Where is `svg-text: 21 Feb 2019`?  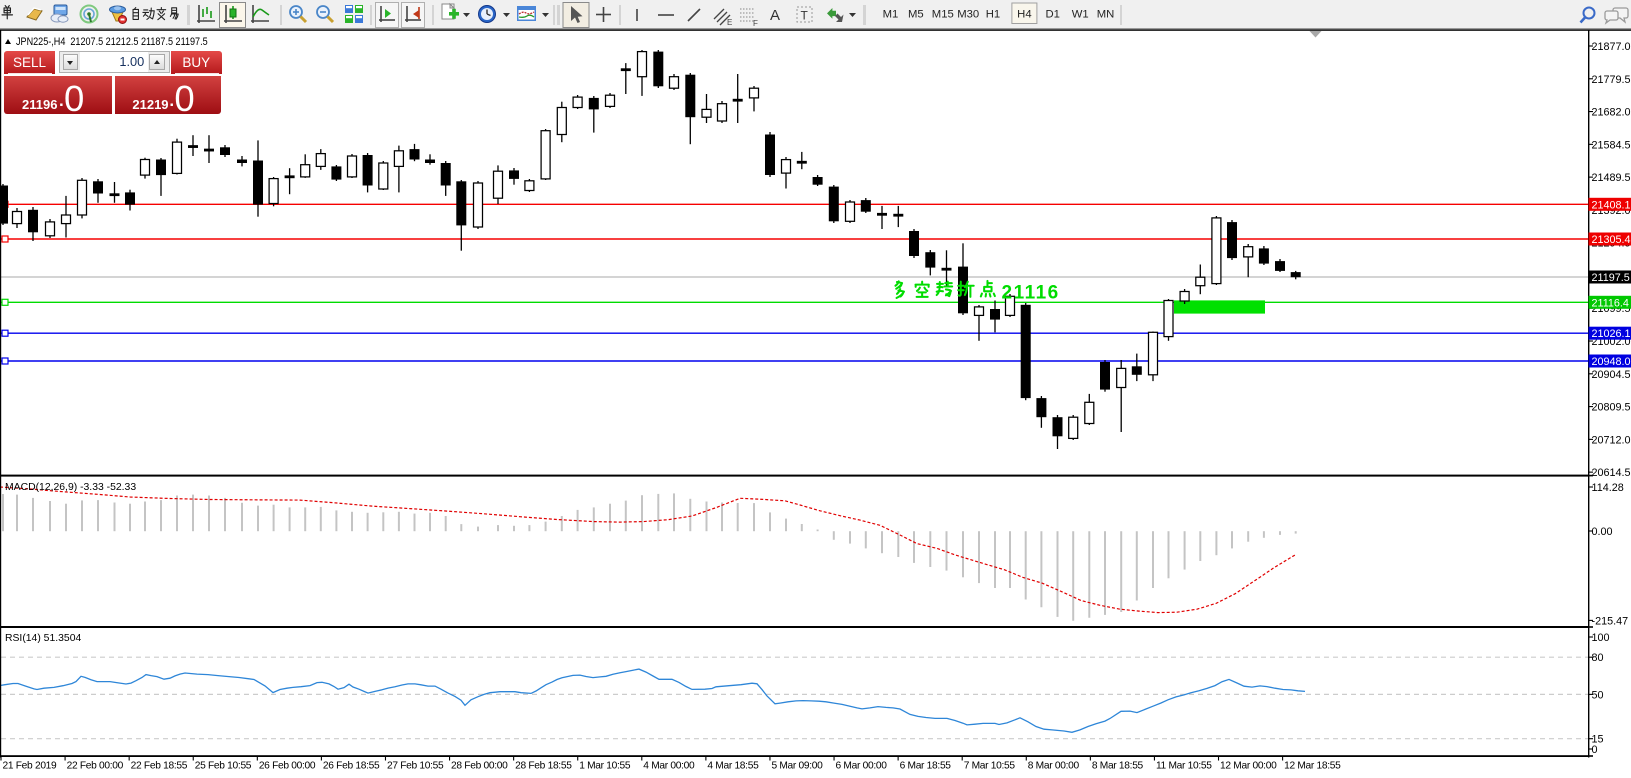
svg-text: 21 Feb 2019 is located at coordinates (30, 766).